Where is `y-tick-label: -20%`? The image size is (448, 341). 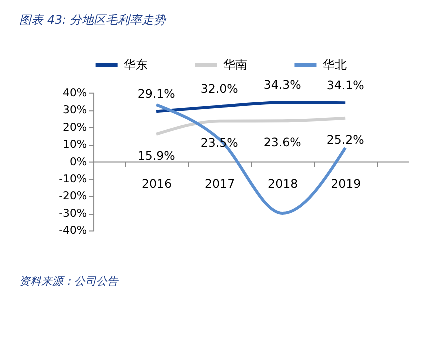 y-tick-label: -20% is located at coordinates (73, 196).